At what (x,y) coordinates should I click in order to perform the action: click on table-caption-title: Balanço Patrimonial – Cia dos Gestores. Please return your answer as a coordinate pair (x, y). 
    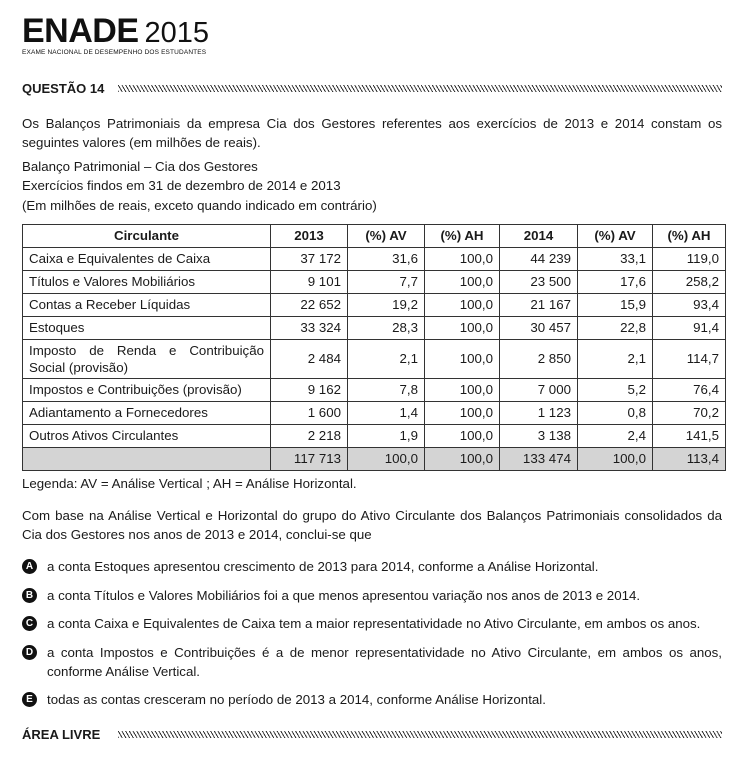
    Looking at the image, I should click on (140, 166).